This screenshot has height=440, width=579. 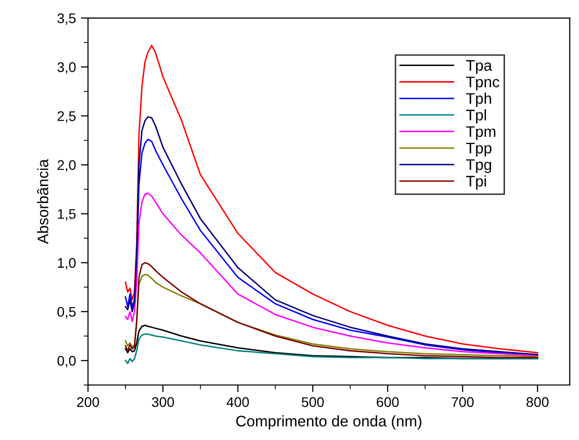 What do you see at coordinates (463, 402) in the screenshot?
I see `x-tick-label: 700` at bounding box center [463, 402].